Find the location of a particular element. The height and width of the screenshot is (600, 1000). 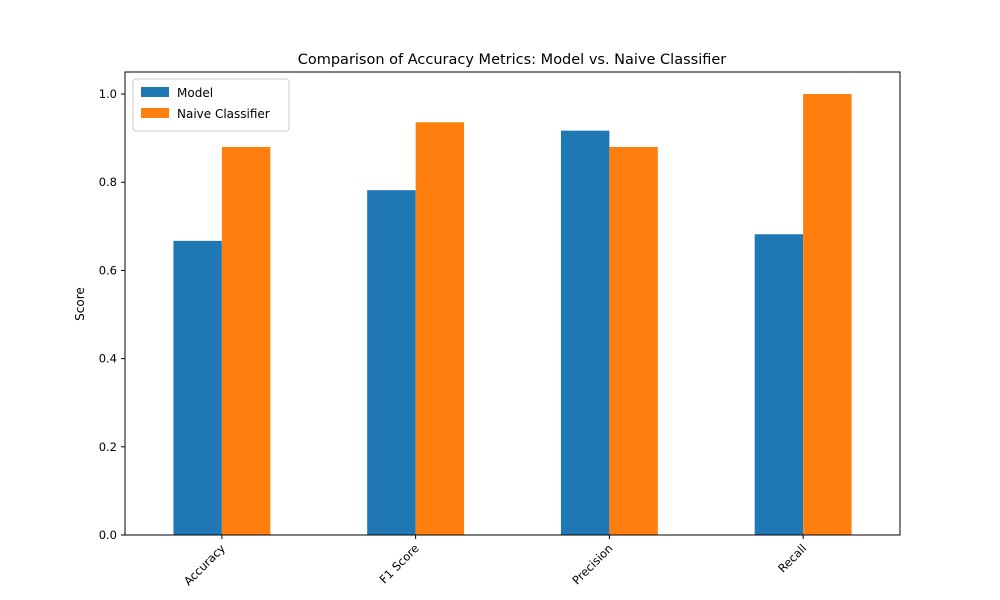

y-tick-label: 0.2 is located at coordinates (108, 447).